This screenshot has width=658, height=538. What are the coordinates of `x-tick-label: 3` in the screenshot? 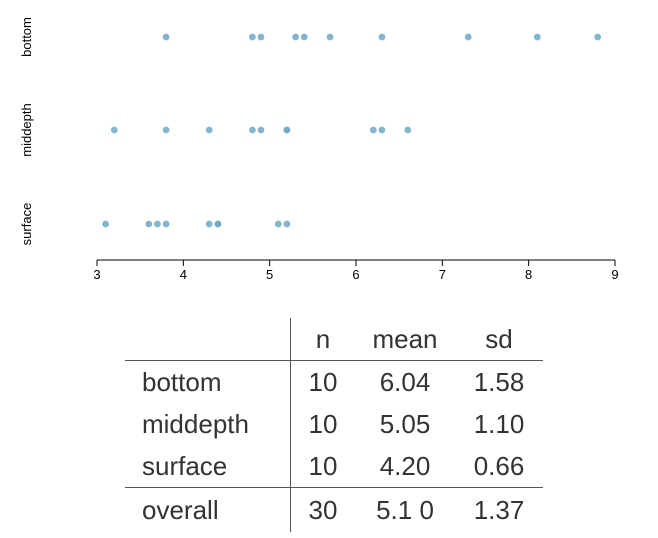 It's located at (96, 274).